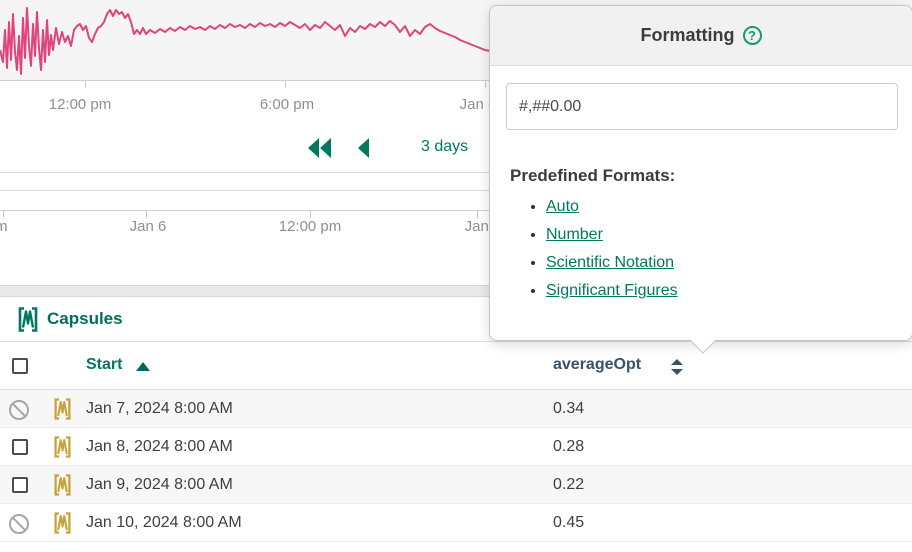 The width and height of the screenshot is (912, 552). I want to click on predefined-formats-heading: Predefined Formats:, so click(593, 175).